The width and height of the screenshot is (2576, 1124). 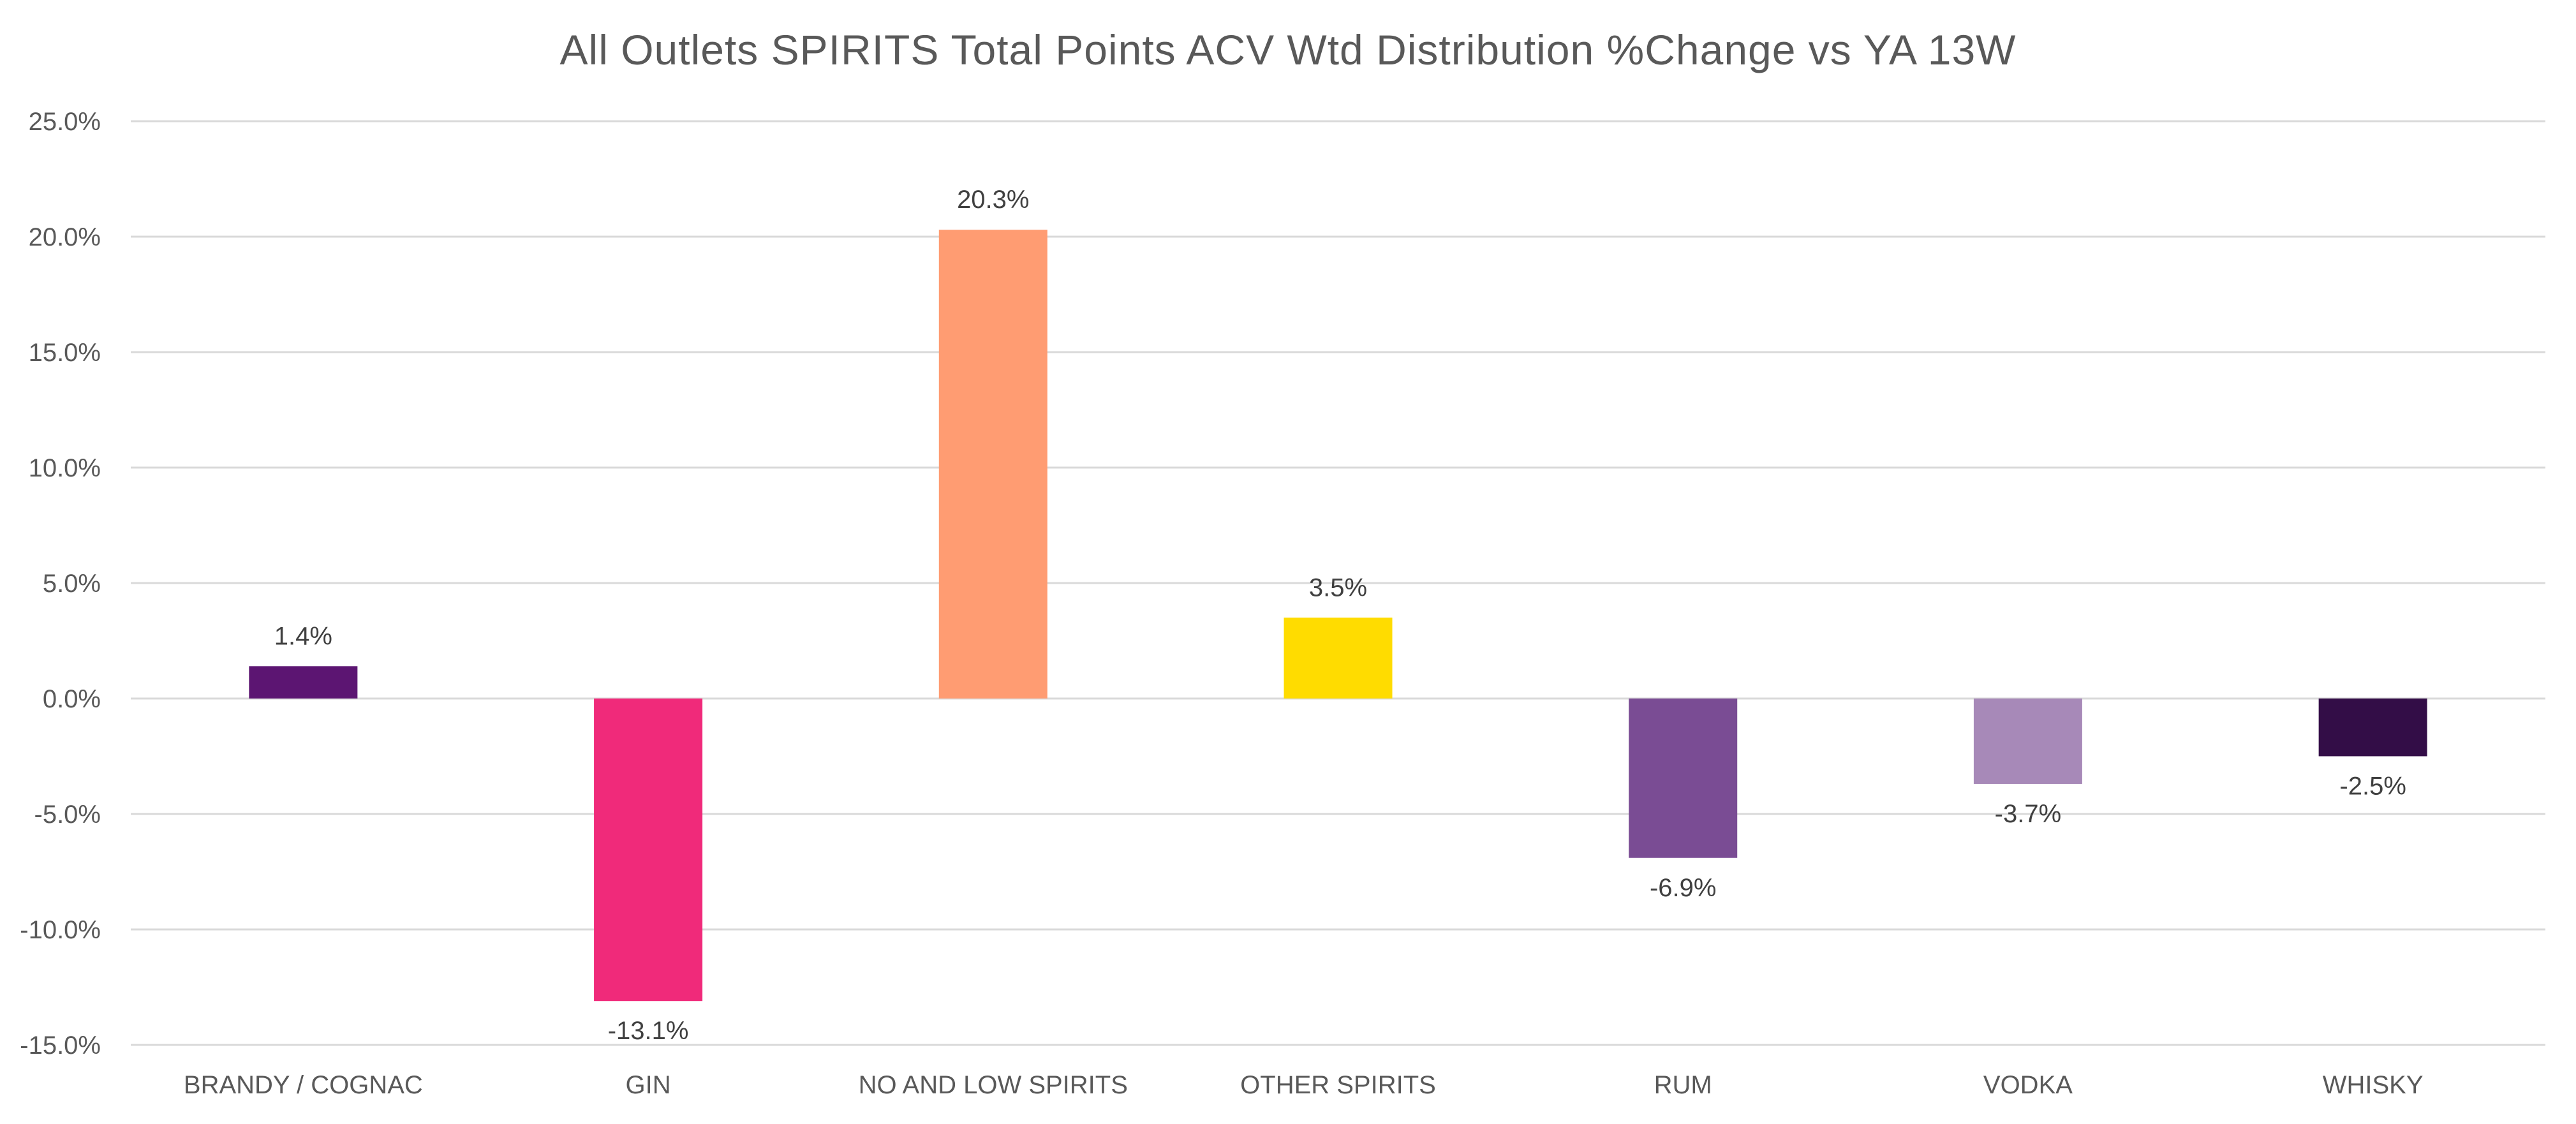 What do you see at coordinates (993, 200) in the screenshot?
I see `data-label: 20.3%` at bounding box center [993, 200].